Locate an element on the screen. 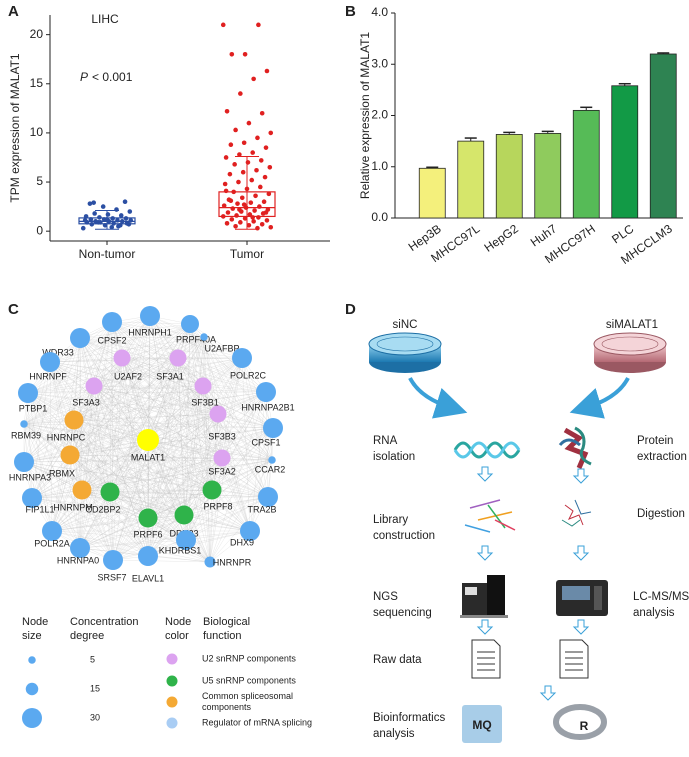 The image size is (689, 757). workflow-step: Digestion is located at coordinates (661, 514).